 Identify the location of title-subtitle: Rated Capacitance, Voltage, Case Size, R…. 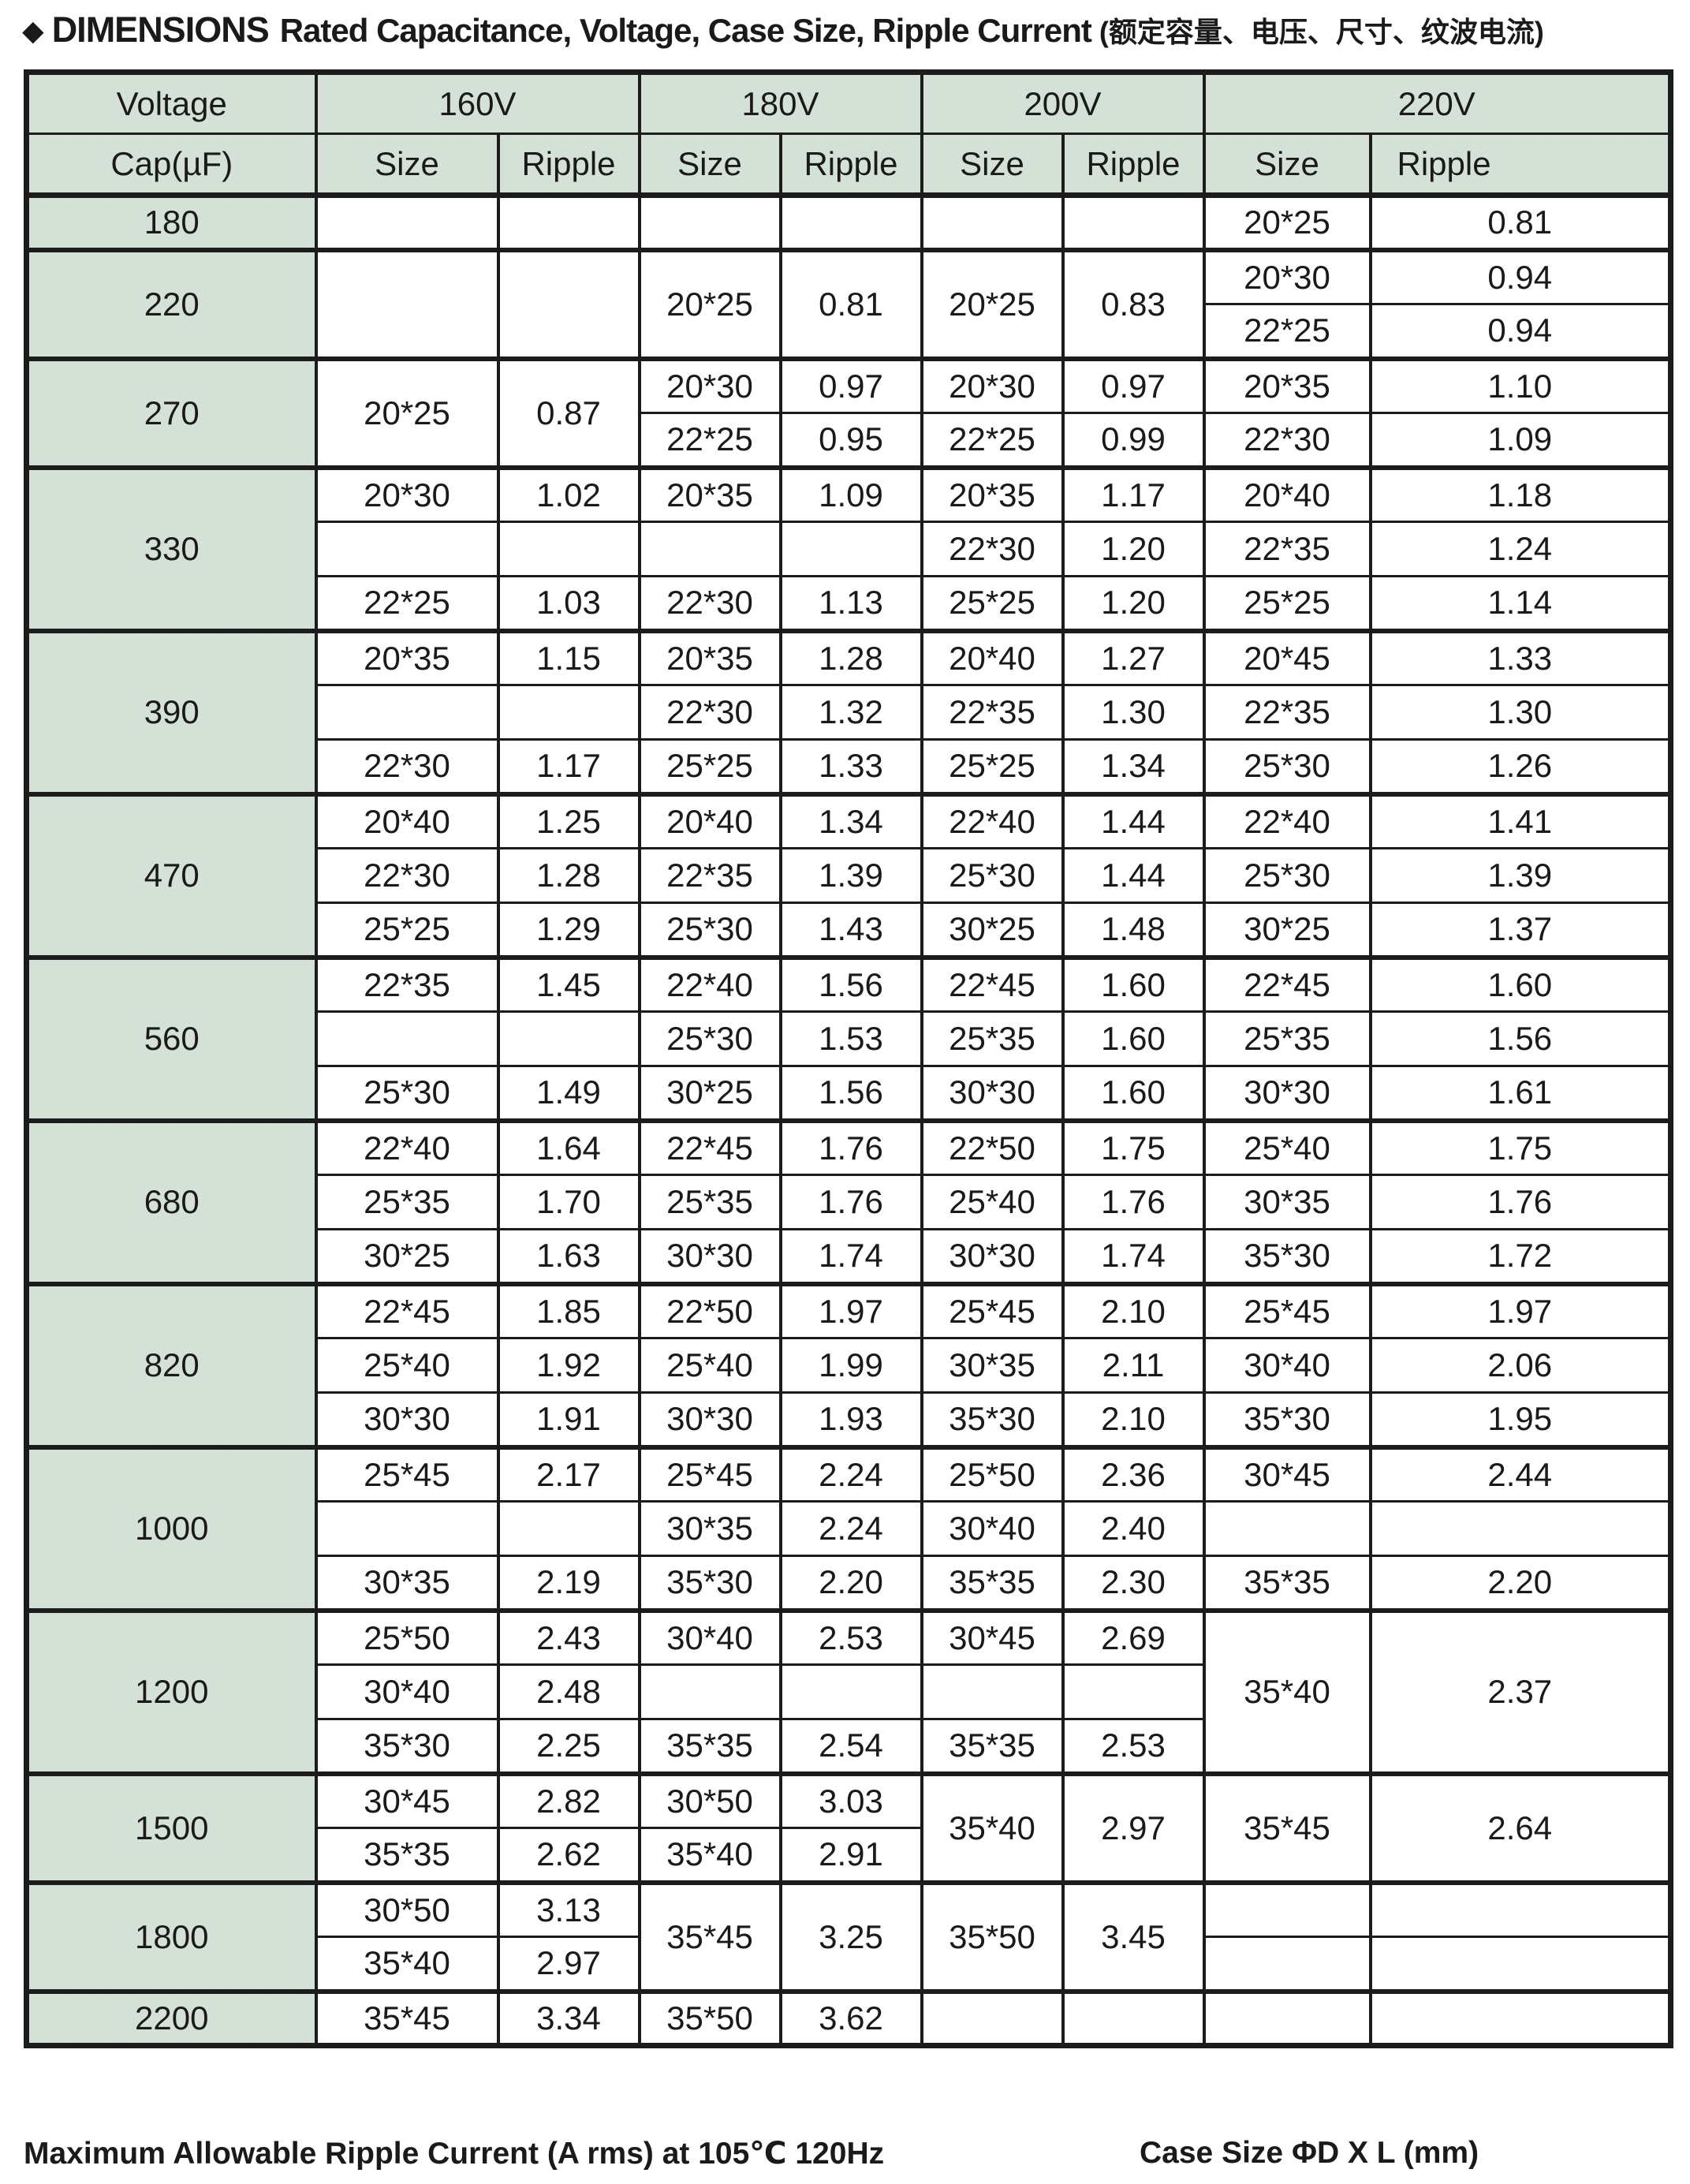
(685, 30).